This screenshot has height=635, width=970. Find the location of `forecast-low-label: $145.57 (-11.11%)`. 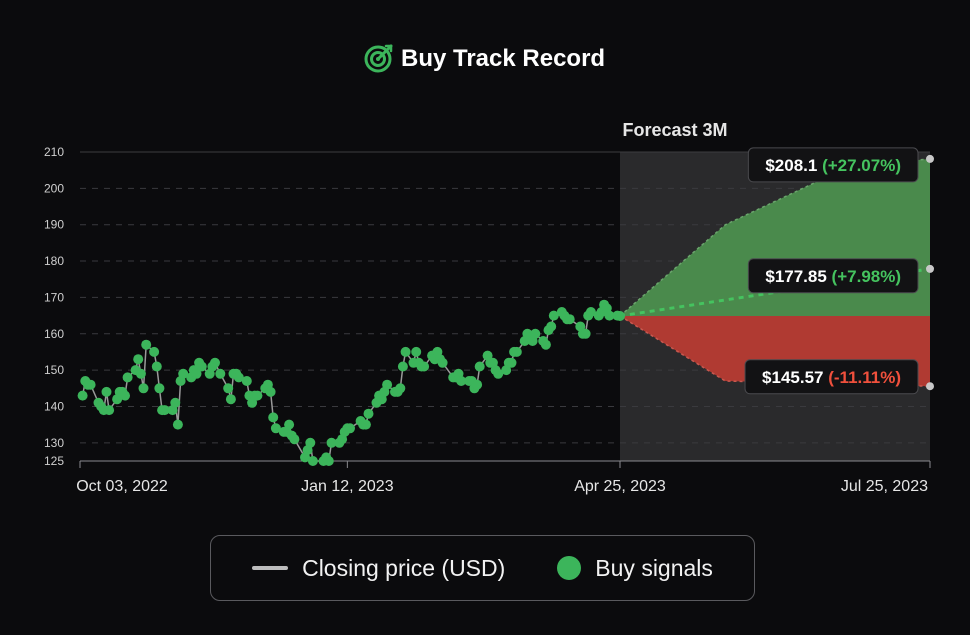

forecast-low-label: $145.57 (-11.11%) is located at coordinates (831, 377).